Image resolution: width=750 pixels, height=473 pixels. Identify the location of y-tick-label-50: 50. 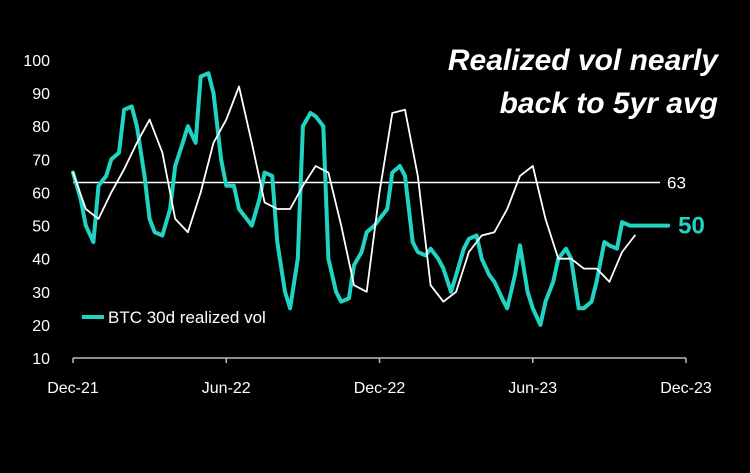
(41, 227).